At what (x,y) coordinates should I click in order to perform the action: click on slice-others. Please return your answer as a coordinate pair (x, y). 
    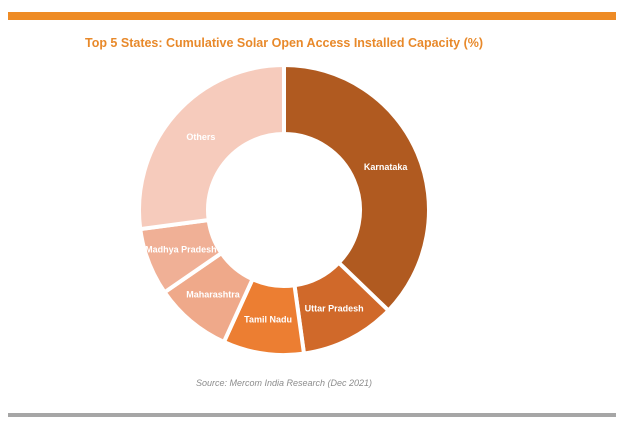
    Looking at the image, I should click on (211, 147).